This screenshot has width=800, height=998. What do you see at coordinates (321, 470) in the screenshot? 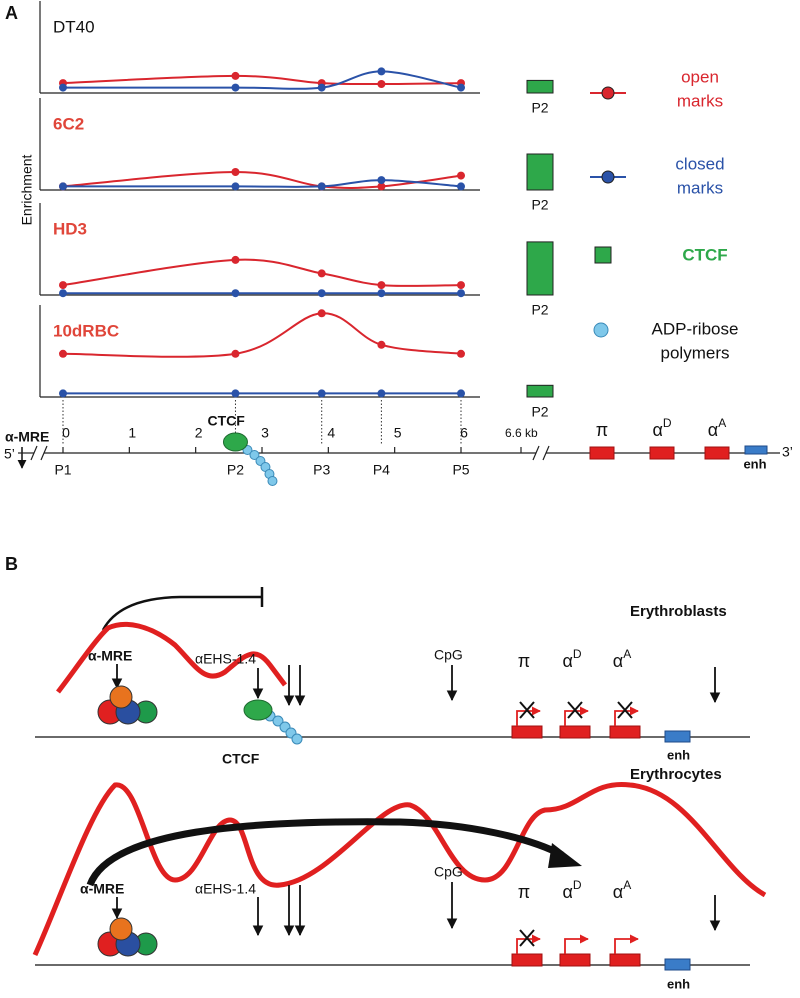
I see `site-label: P3` at bounding box center [321, 470].